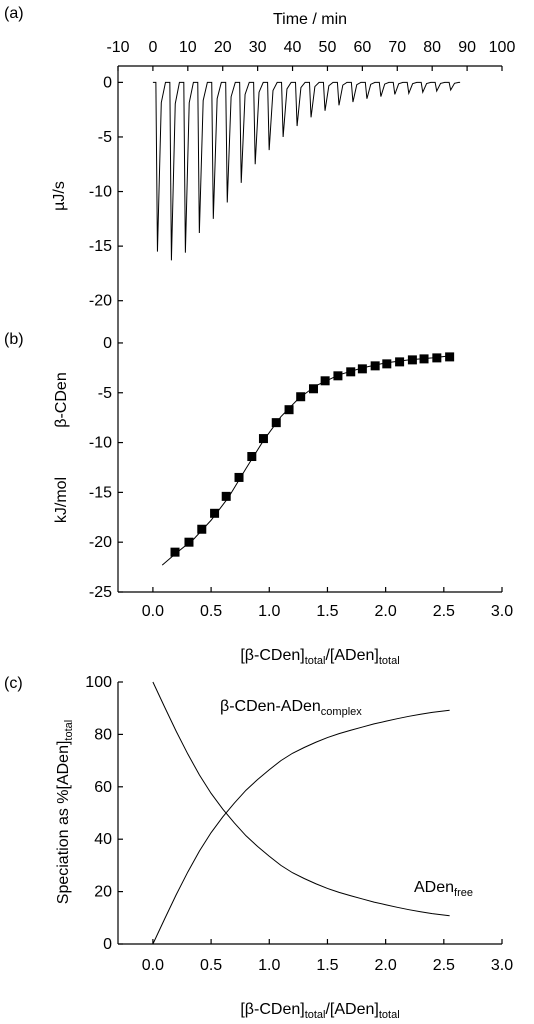 This screenshot has height=1024, width=534. I want to click on panel-c-y-tick-label: 0, so click(107, 944).